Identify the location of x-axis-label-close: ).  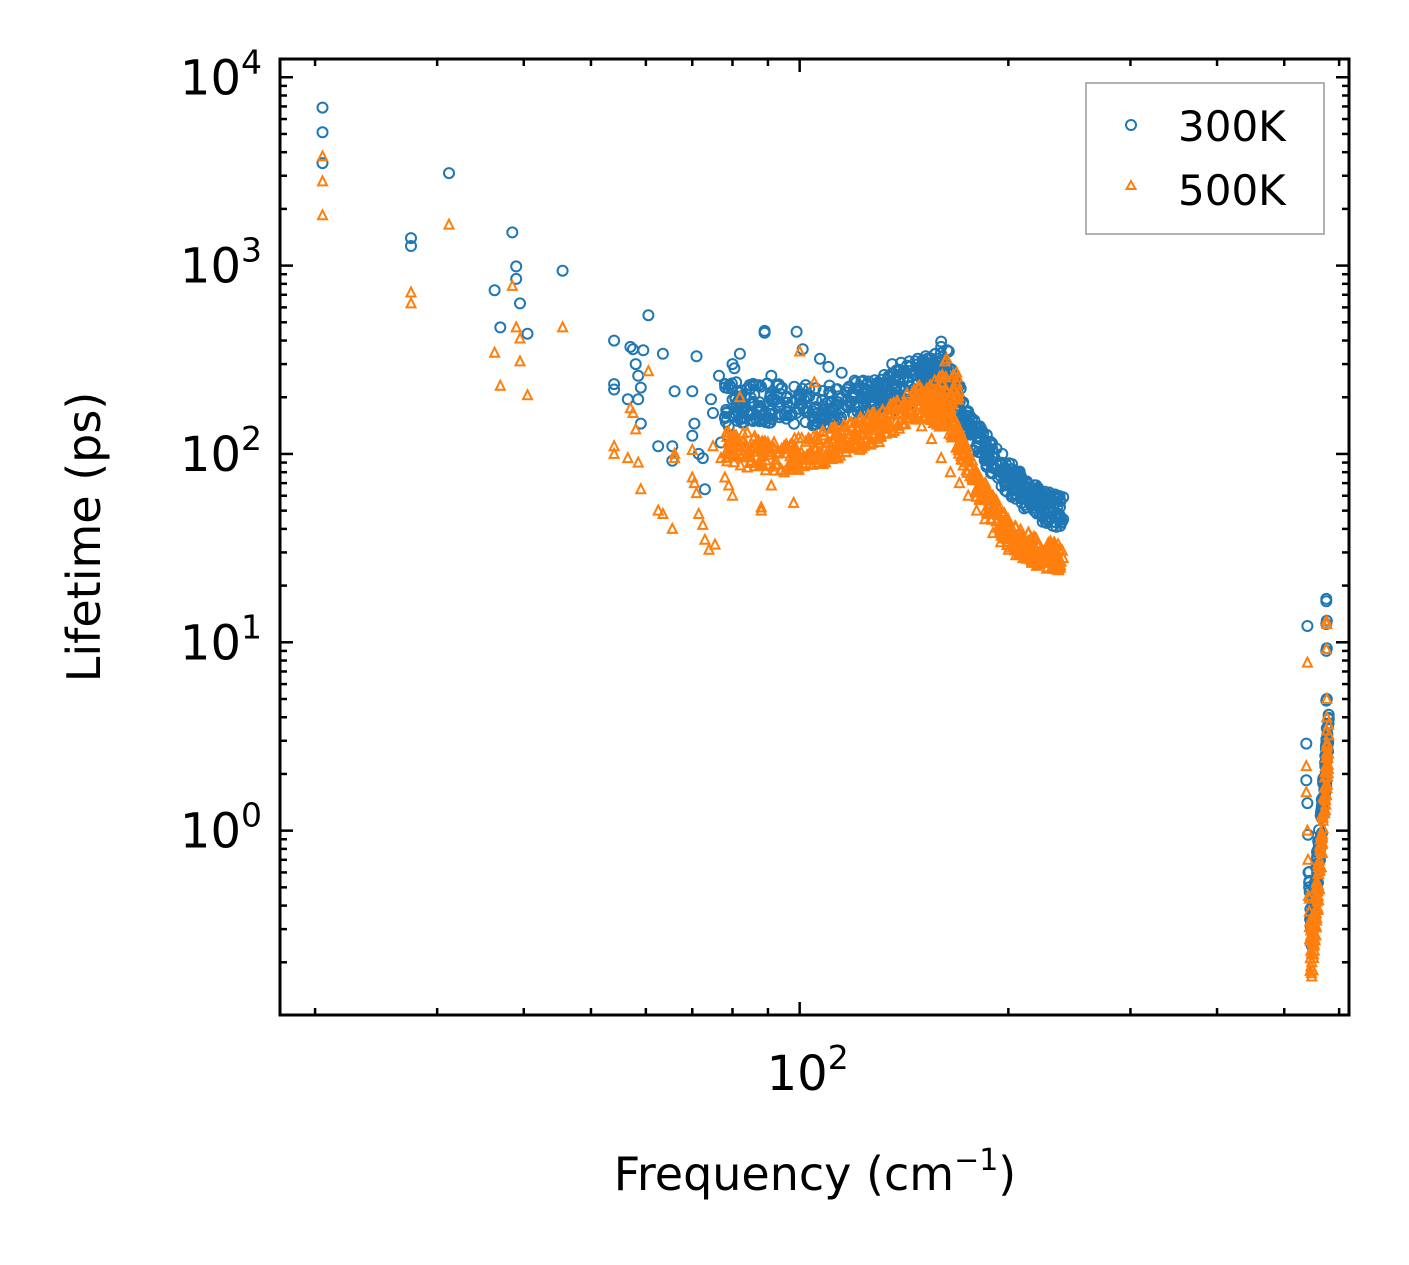
(1007, 1174).